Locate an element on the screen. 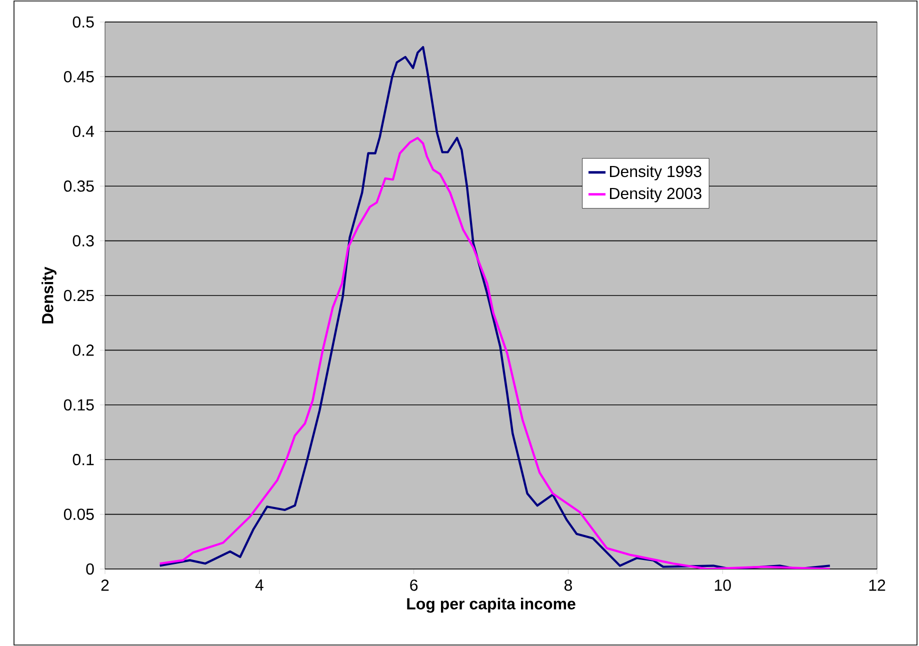 This screenshot has width=919, height=646. y-tick-label: 0.45 is located at coordinates (79, 76).